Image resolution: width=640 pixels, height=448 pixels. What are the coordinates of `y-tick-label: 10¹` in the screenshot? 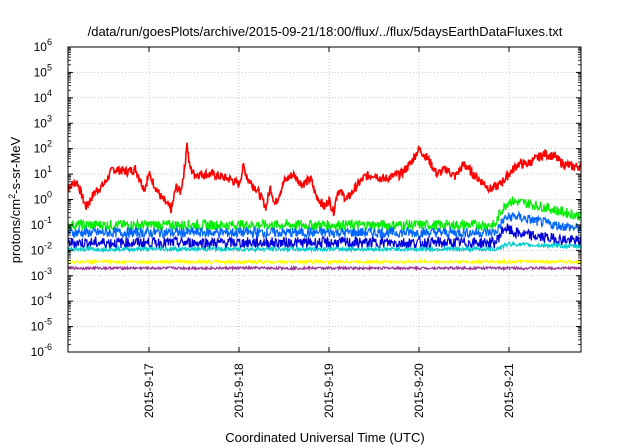 It's located at (43, 172).